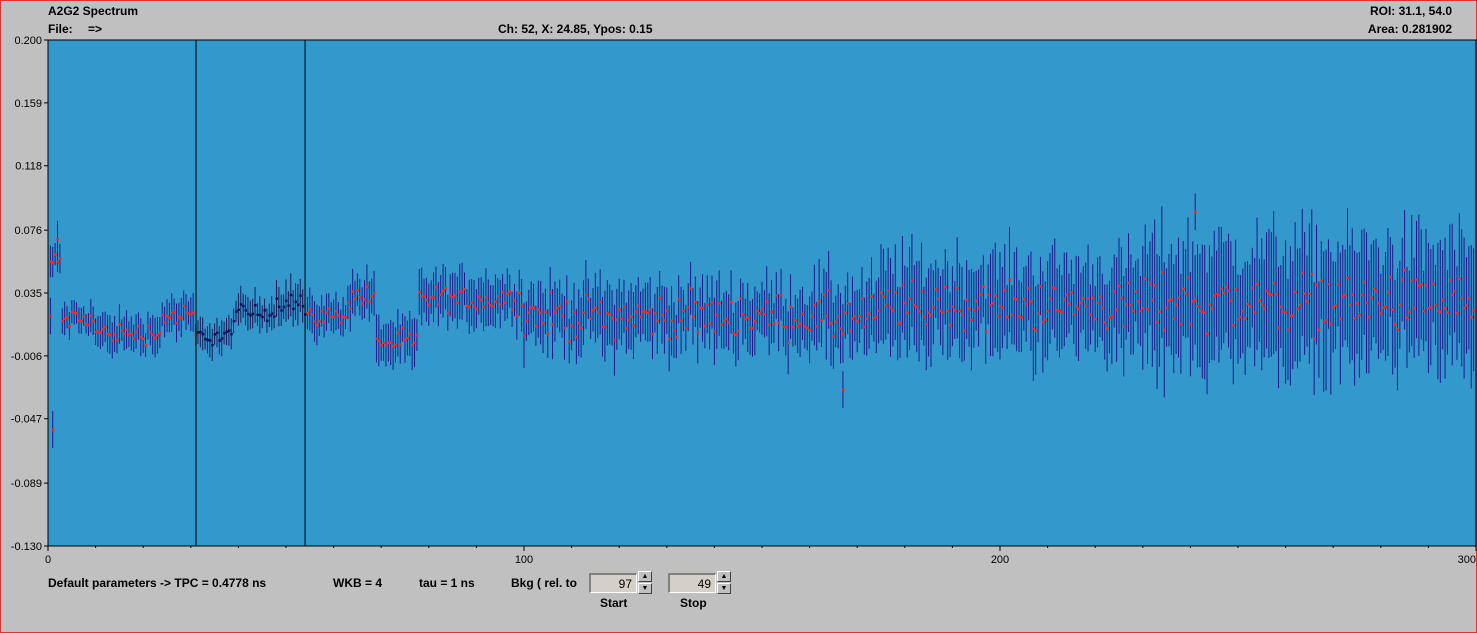  I want to click on file-menu-arrow: =>, so click(95, 29).